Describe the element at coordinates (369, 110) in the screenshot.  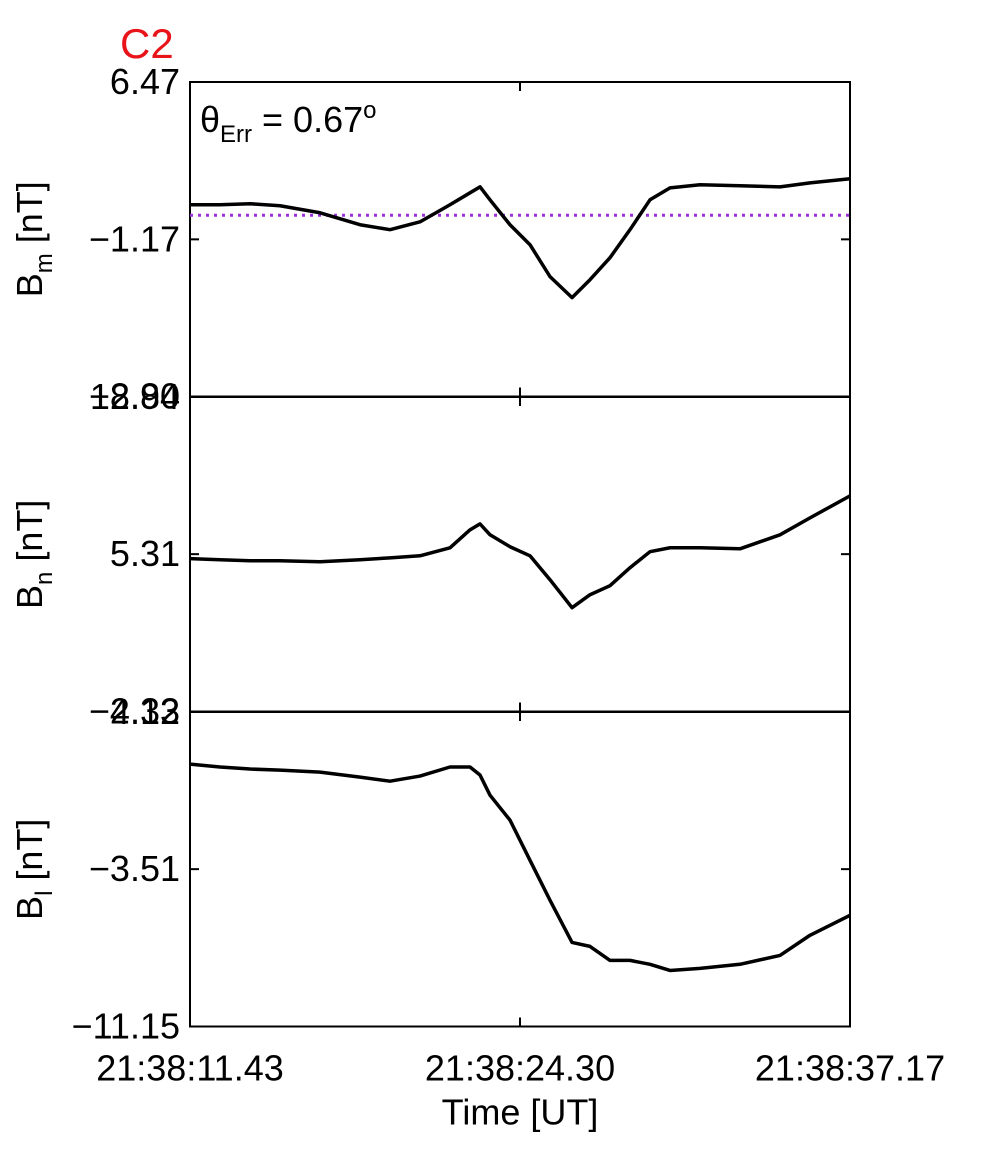
I see `annotation-superscript: o` at that location.